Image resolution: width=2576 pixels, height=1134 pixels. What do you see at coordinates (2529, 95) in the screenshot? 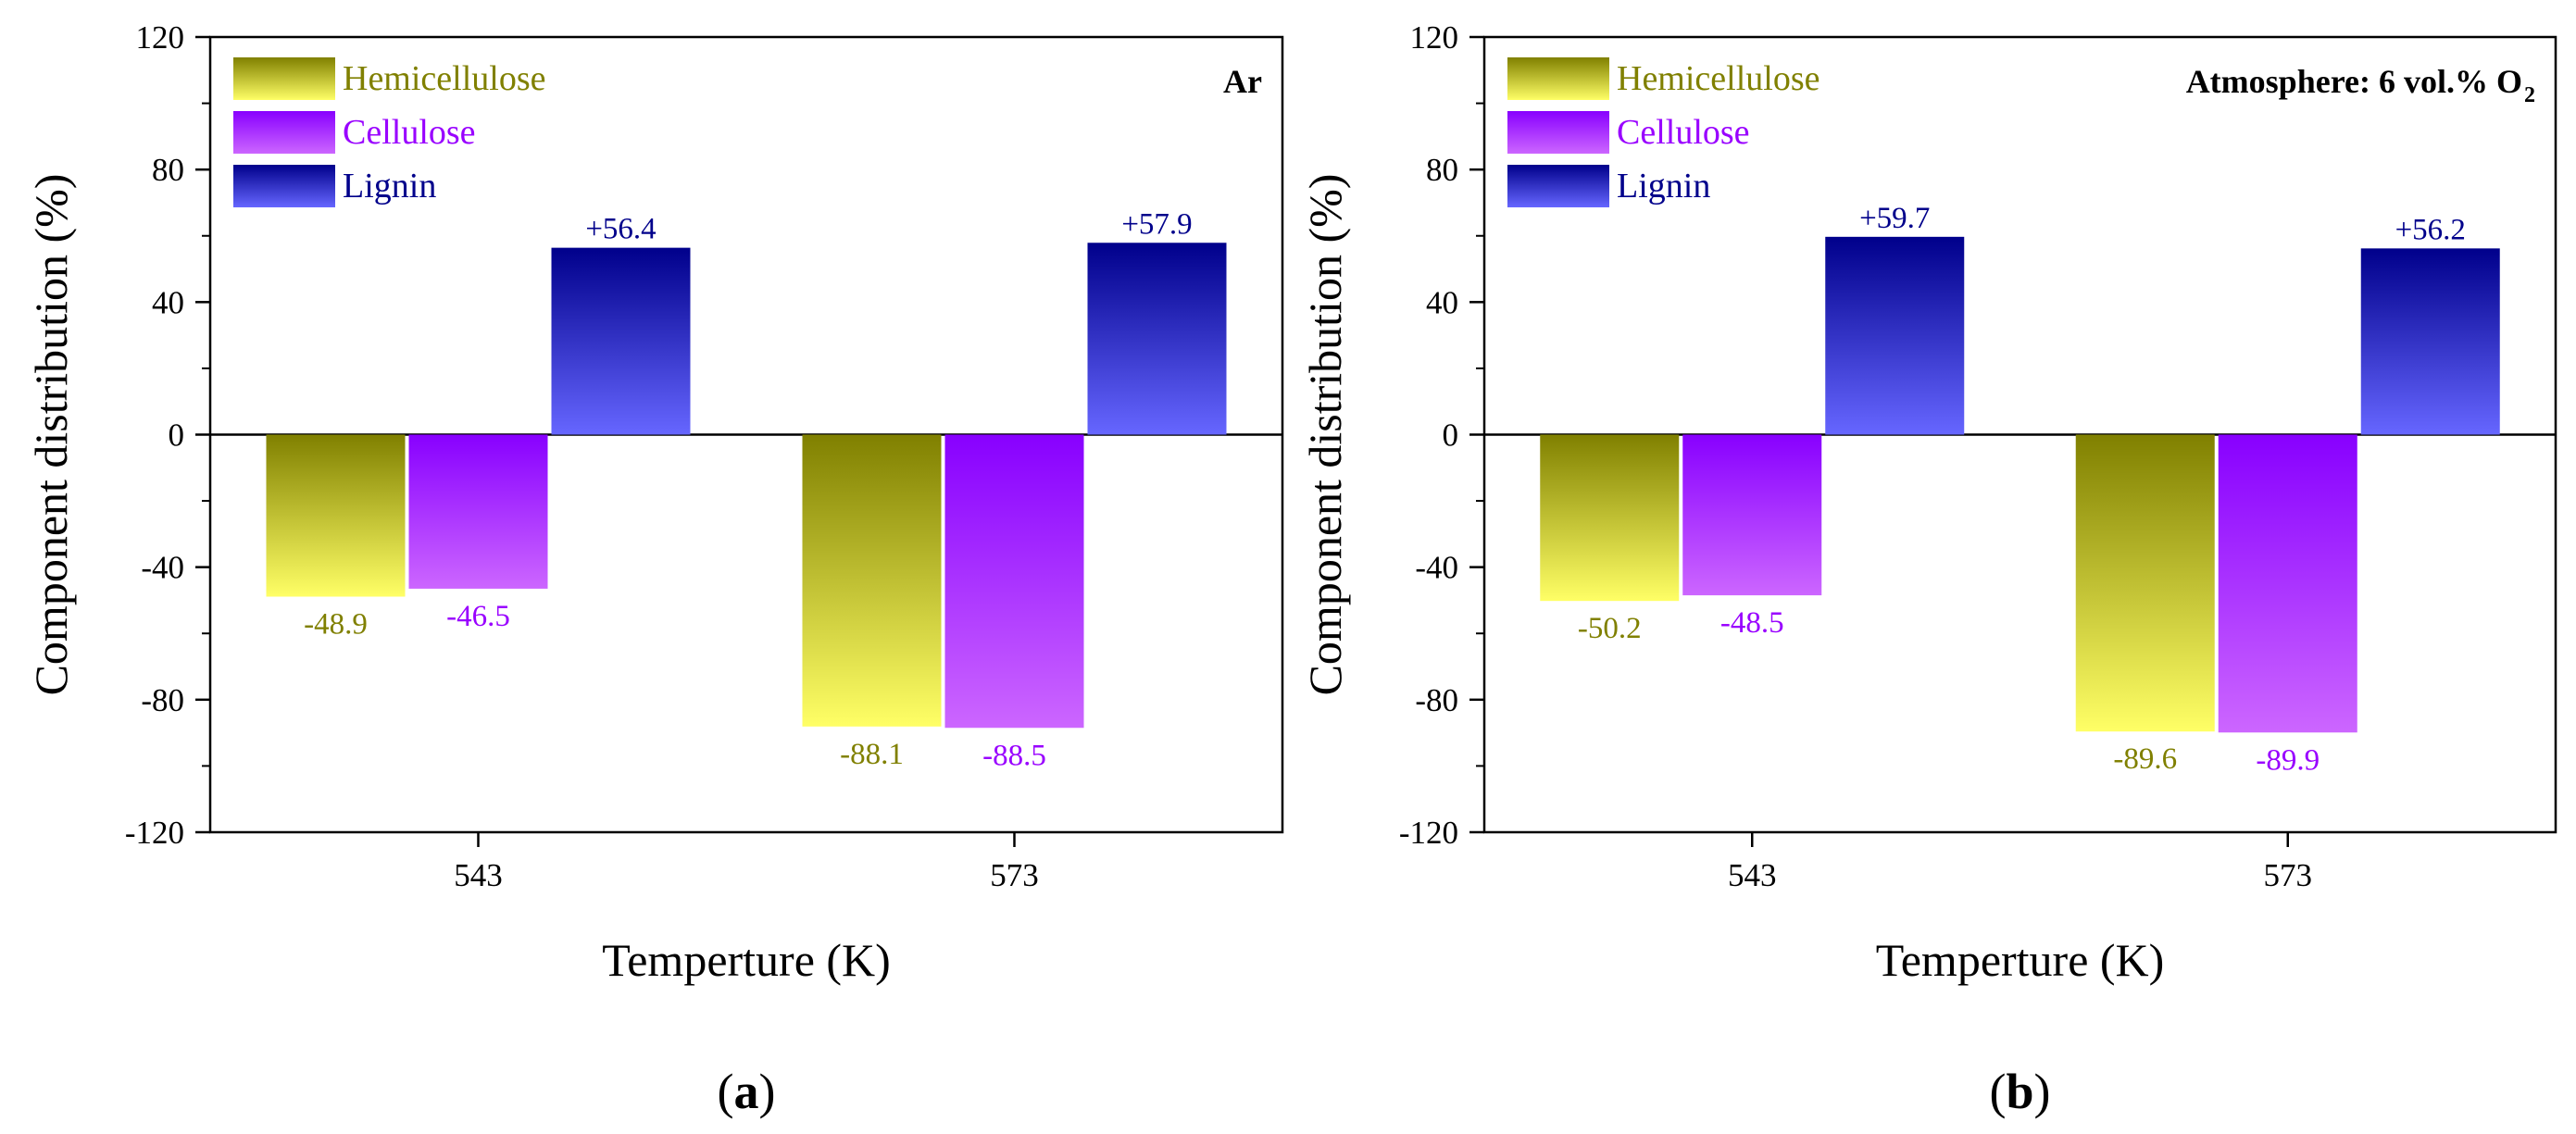
I see `annotation-subscript: 2` at bounding box center [2529, 95].